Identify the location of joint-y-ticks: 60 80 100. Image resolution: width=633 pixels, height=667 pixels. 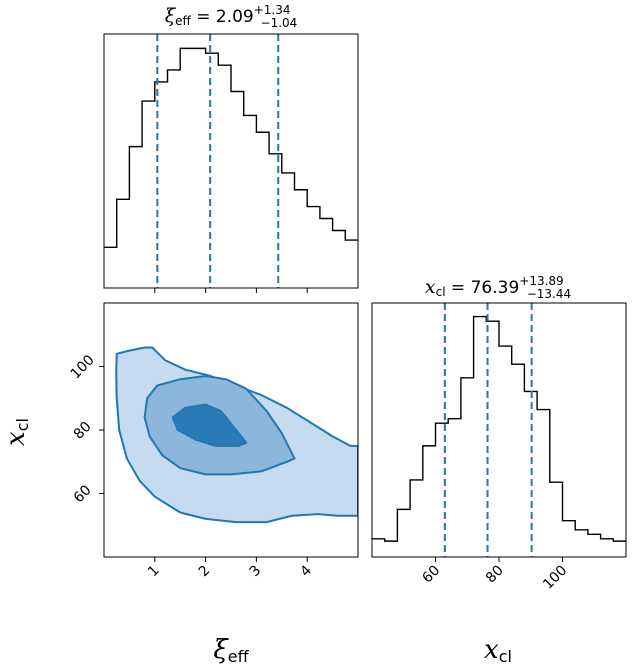
(86, 429).